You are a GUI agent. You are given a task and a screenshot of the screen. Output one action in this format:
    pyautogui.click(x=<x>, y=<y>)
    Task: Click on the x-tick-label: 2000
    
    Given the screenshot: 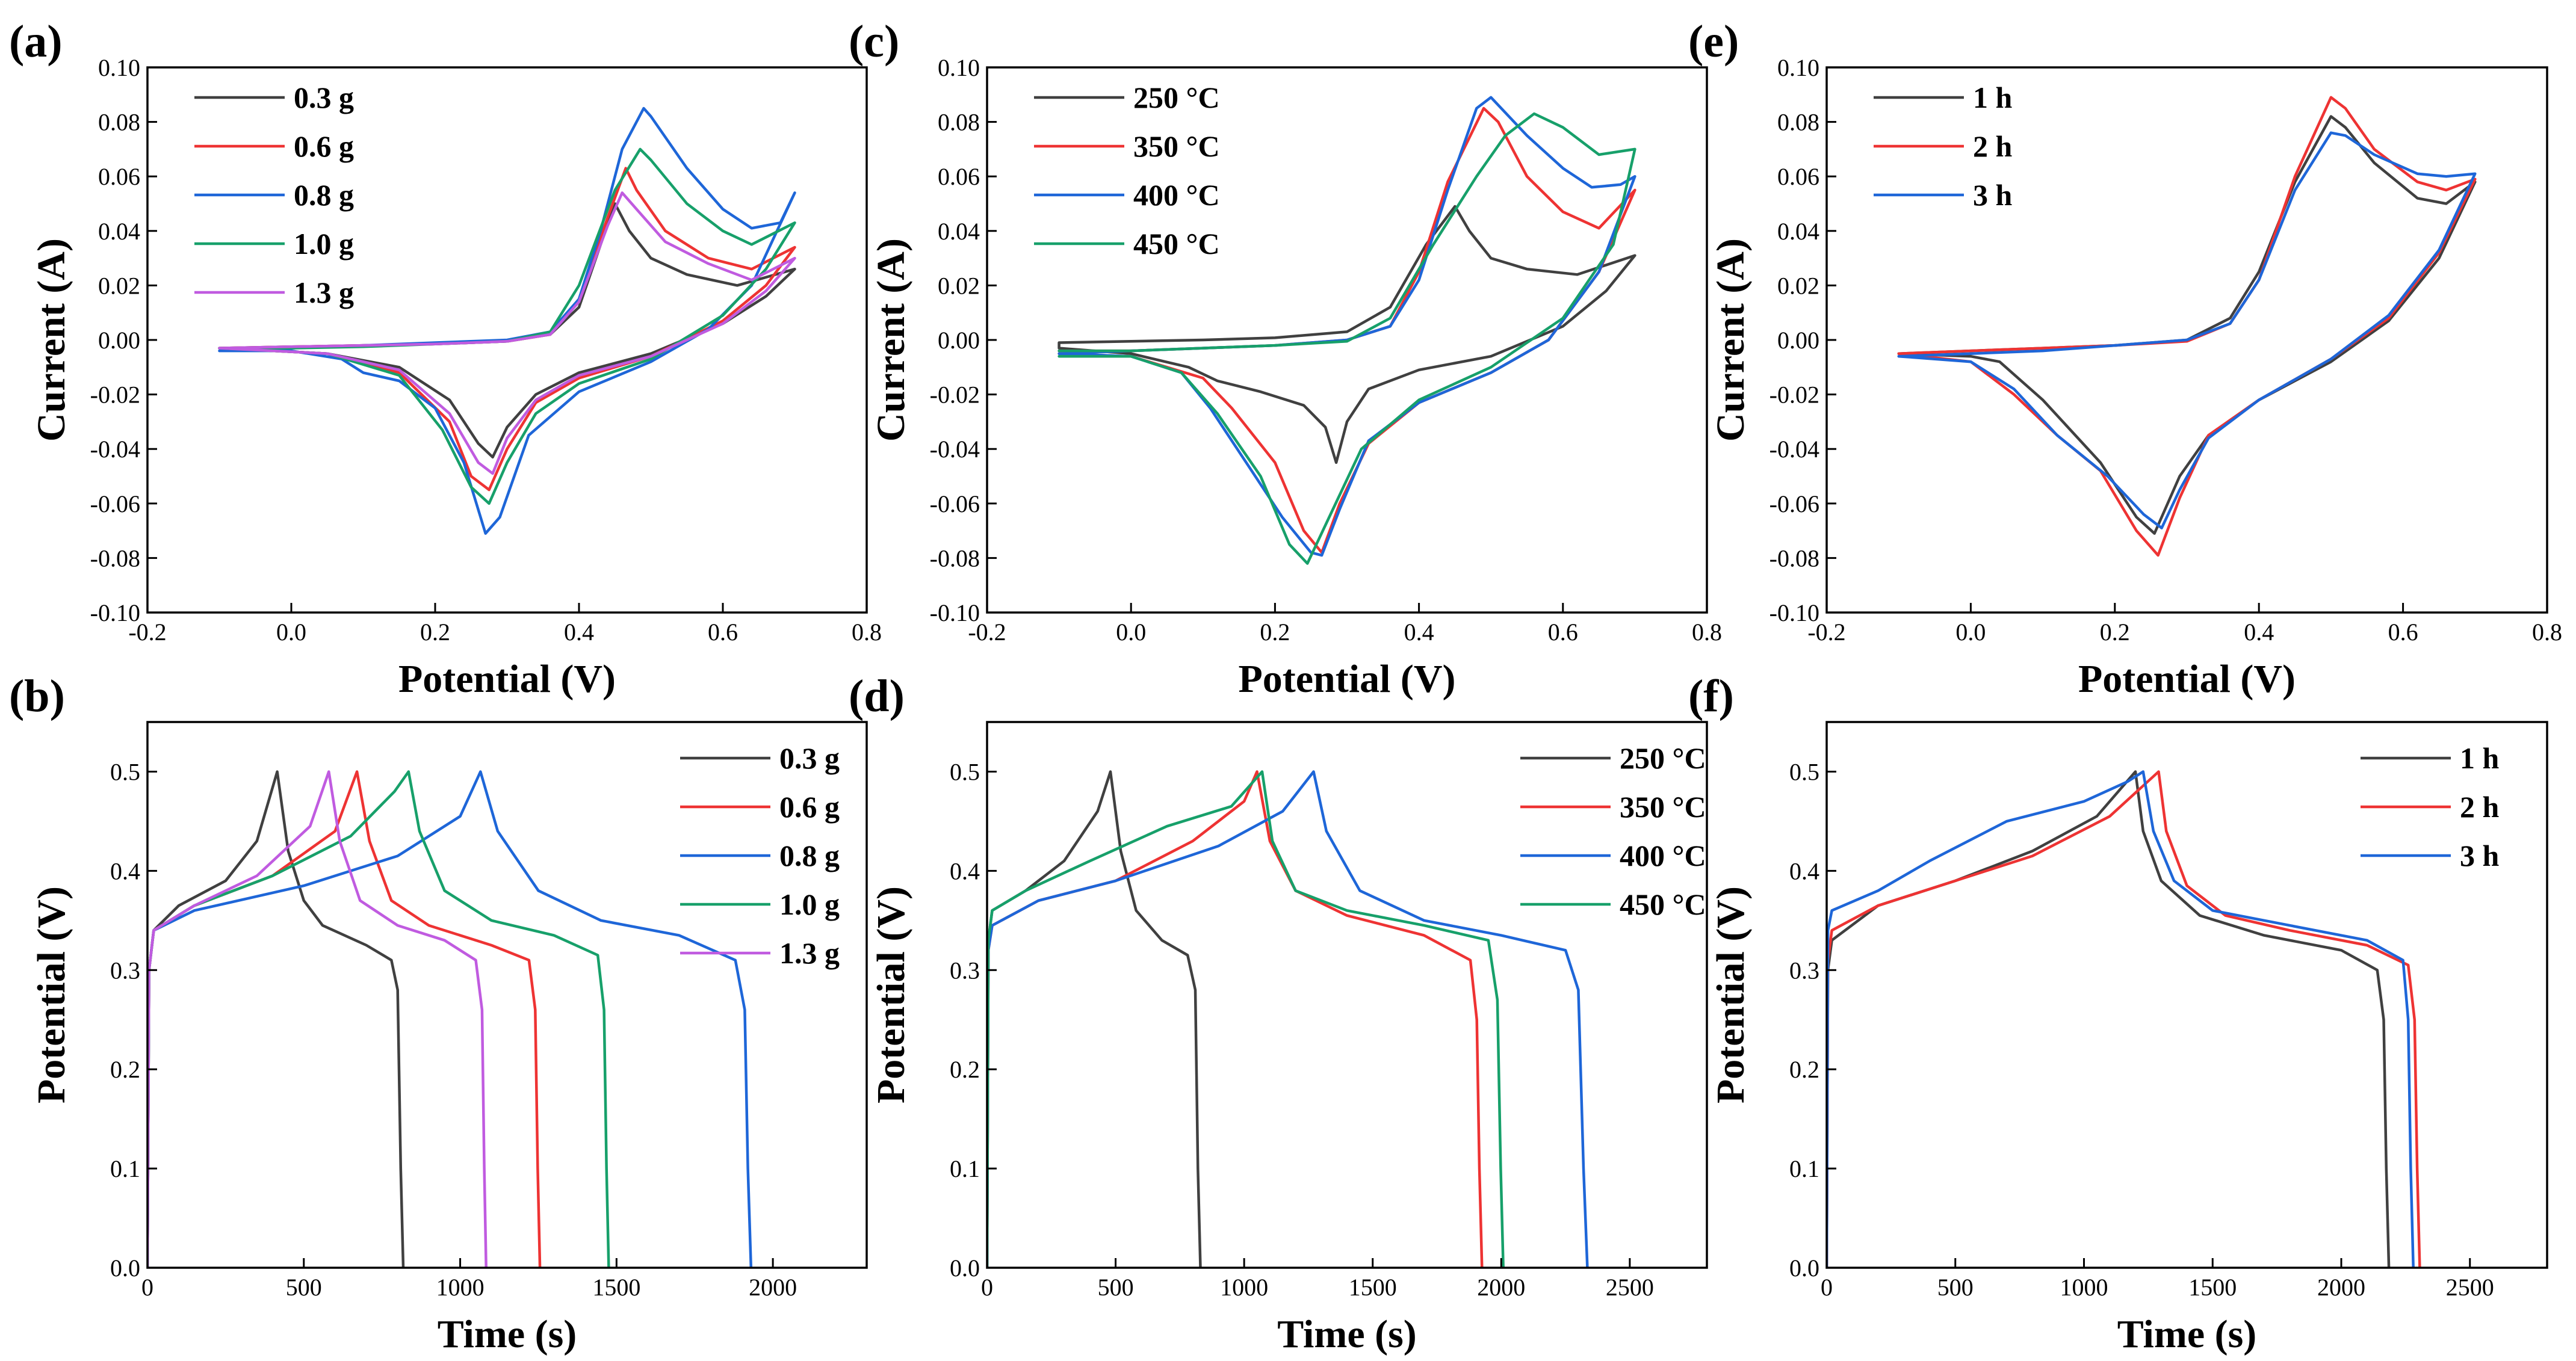 What is the action you would take?
    pyautogui.click(x=773, y=1287)
    